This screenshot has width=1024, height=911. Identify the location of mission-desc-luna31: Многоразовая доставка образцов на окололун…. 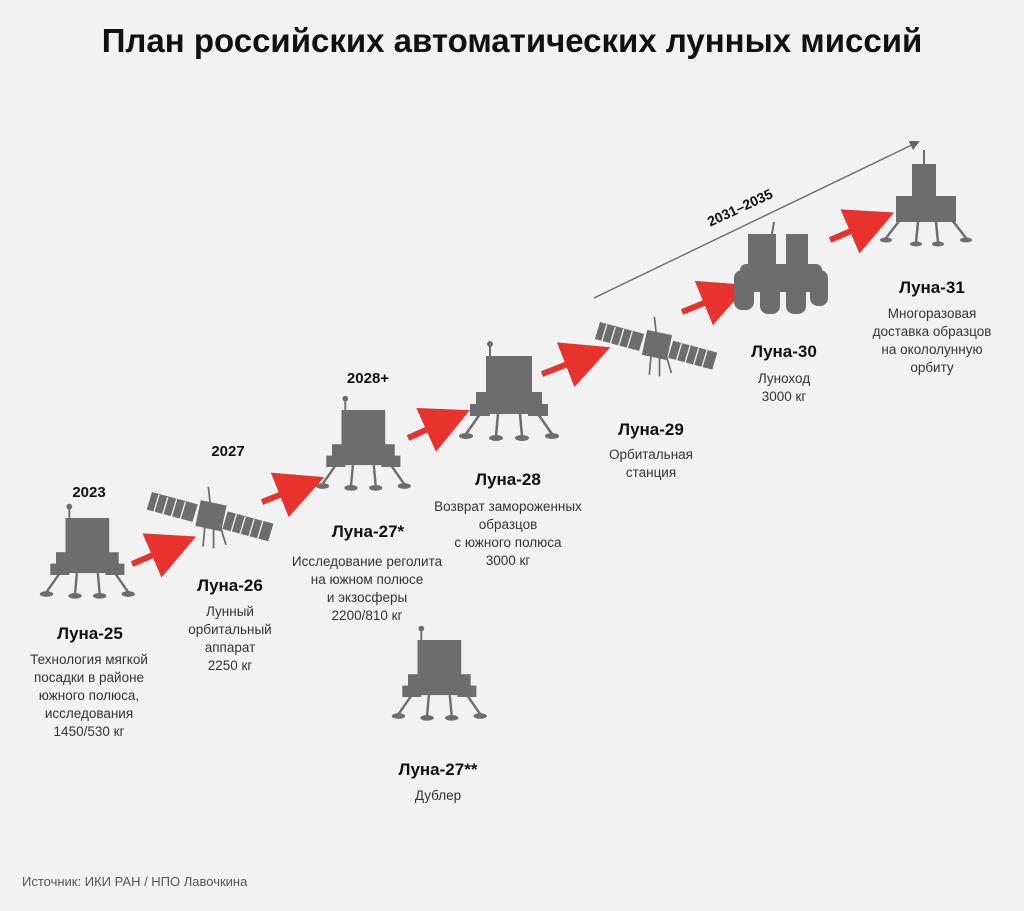
(932, 340).